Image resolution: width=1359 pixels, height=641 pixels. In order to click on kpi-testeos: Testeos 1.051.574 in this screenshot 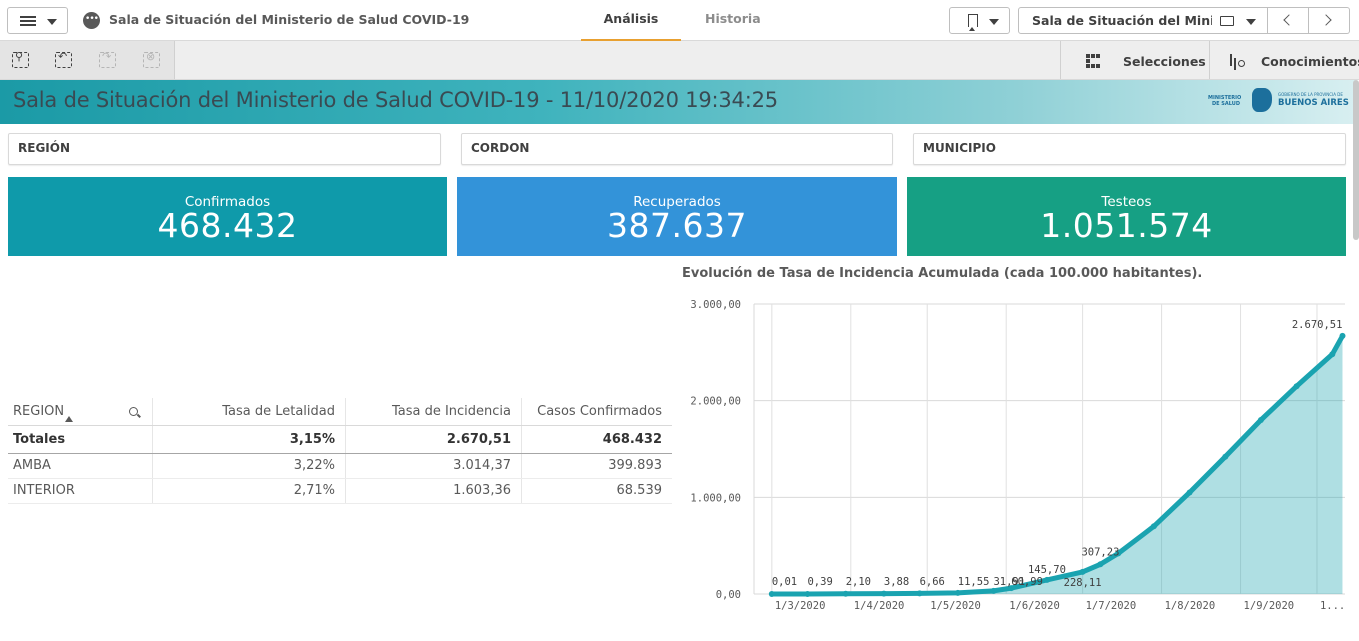, I will do `click(1126, 216)`.